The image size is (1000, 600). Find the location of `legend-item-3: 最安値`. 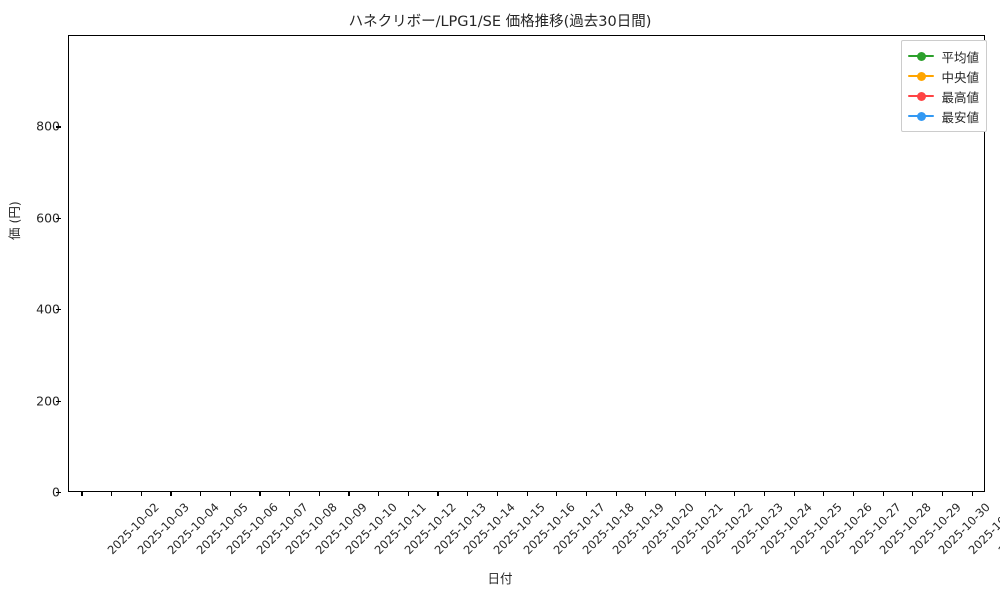

legend-item-3: 最安値 is located at coordinates (943, 116).